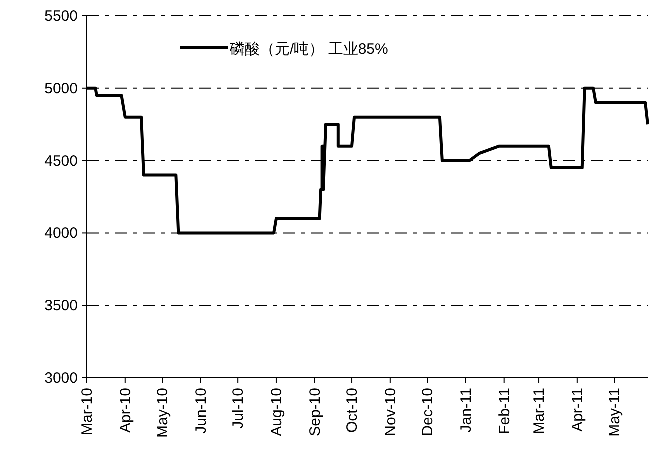 The height and width of the screenshot is (474, 649). What do you see at coordinates (505, 411) in the screenshot?
I see `x-tick-label: Feb-11` at bounding box center [505, 411].